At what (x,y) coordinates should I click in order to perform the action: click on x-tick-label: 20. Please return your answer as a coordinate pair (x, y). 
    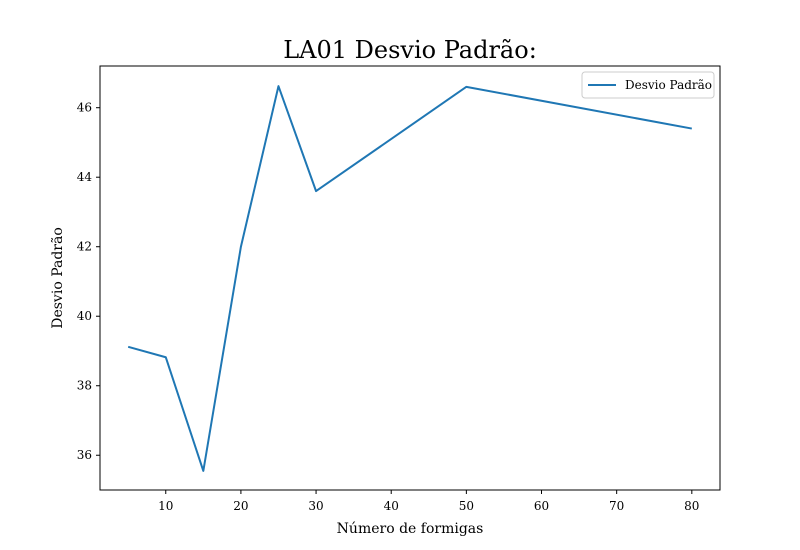
    Looking at the image, I should click on (240, 506).